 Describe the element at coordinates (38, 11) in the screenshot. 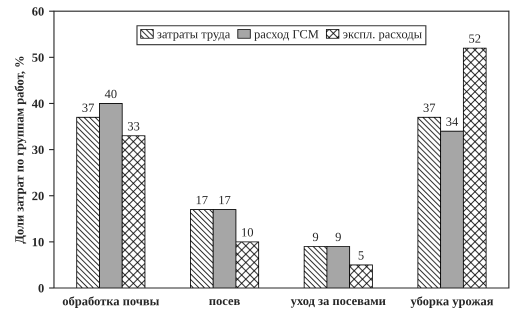

I see `y-tick-label: 60` at that location.